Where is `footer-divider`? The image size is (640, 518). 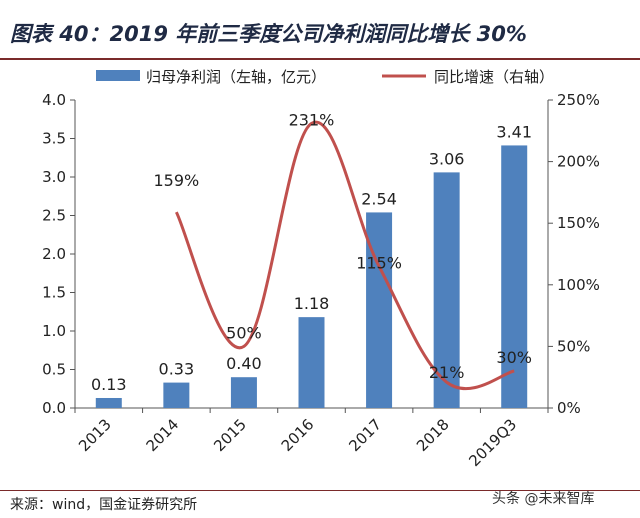 footer-divider is located at coordinates (320, 490).